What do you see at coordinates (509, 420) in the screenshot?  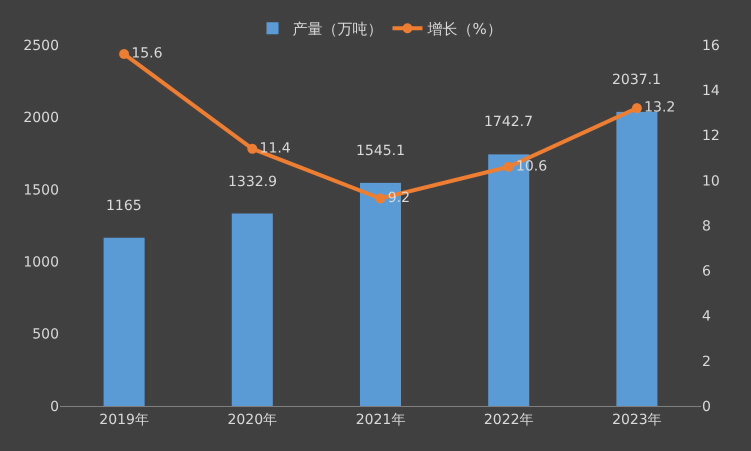 I see `x-tick-label: 2022年` at bounding box center [509, 420].